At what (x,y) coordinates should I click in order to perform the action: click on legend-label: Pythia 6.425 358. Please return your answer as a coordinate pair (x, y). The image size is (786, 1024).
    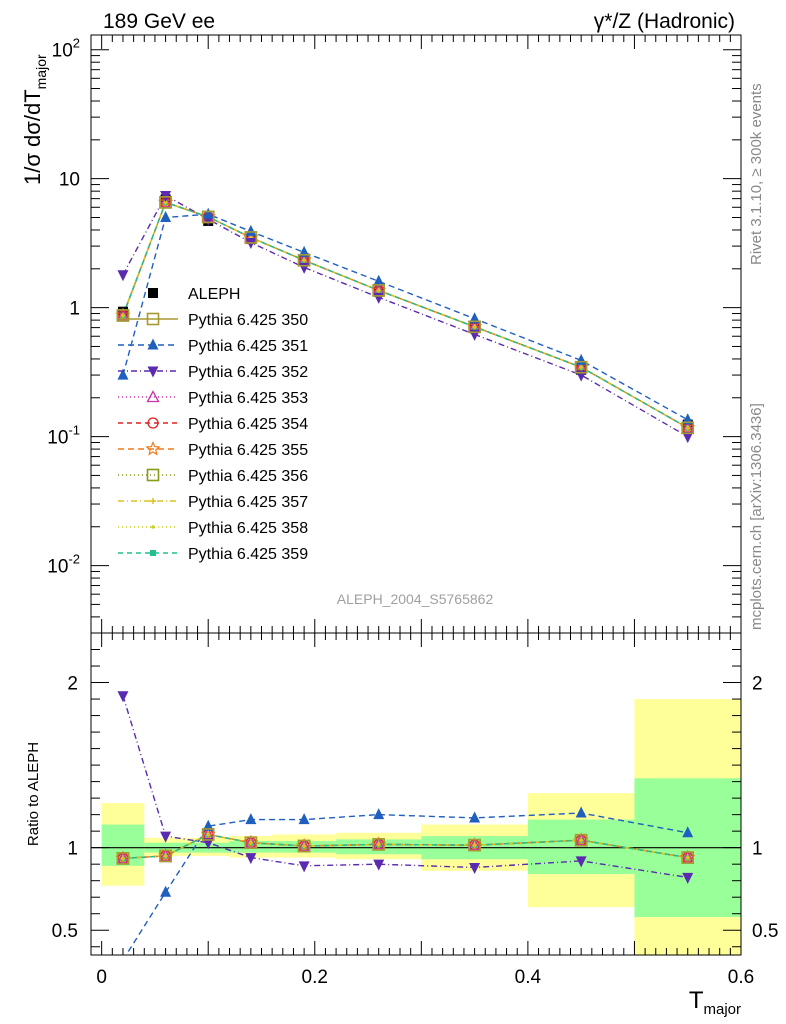
    Looking at the image, I should click on (248, 528).